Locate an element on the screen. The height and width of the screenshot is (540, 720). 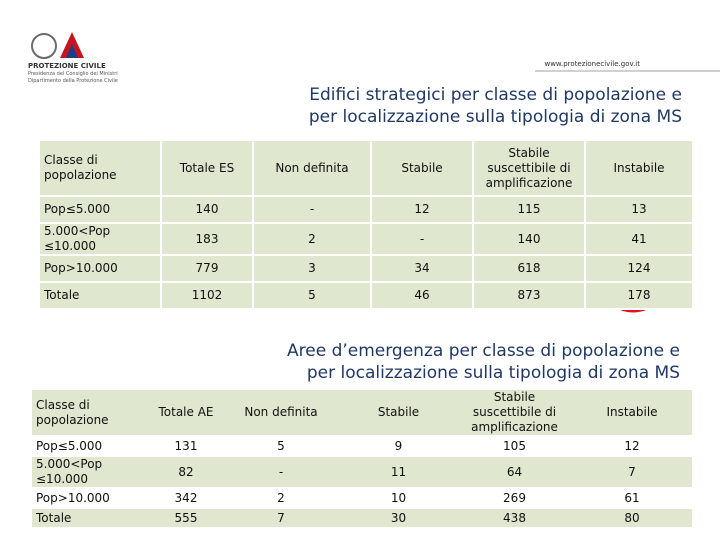
table-cell: 10 is located at coordinates (398, 498).